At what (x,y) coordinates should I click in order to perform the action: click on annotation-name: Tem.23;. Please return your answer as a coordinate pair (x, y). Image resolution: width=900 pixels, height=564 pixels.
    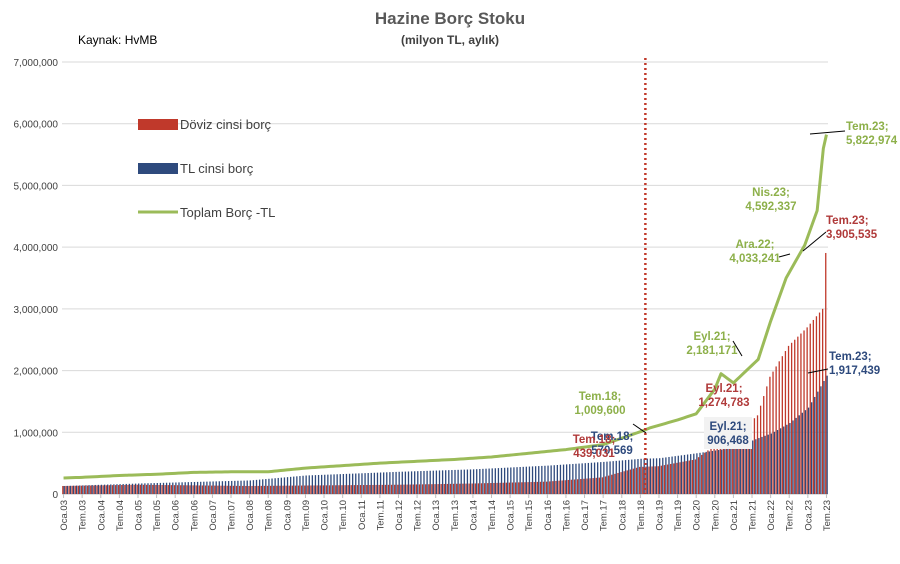
    Looking at the image, I should click on (867, 127).